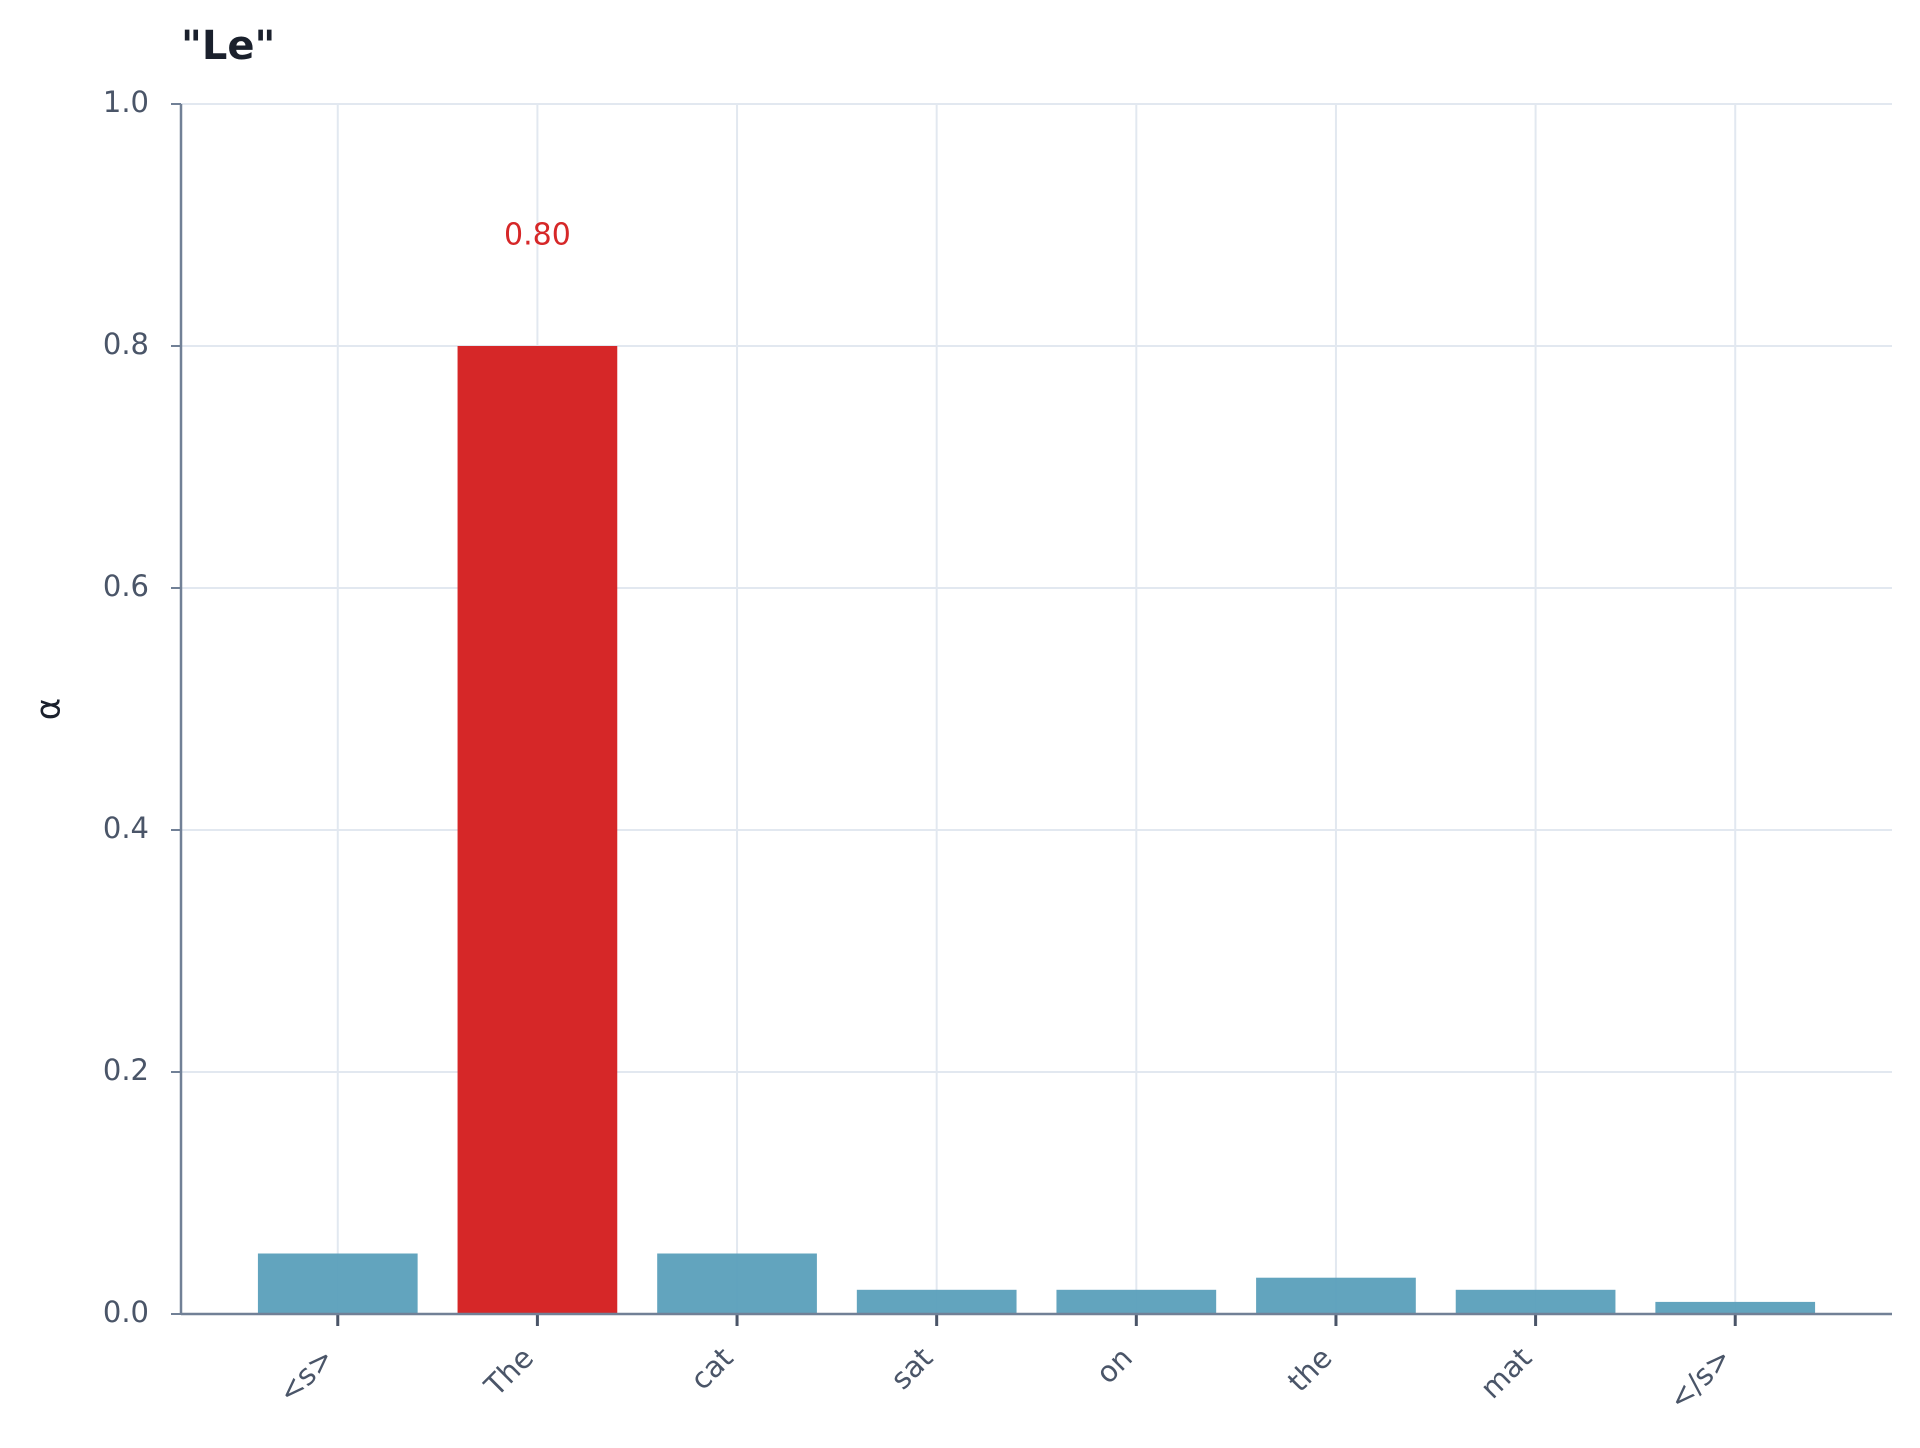  What do you see at coordinates (49, 709) in the screenshot?
I see `y-axis-label: α` at bounding box center [49, 709].